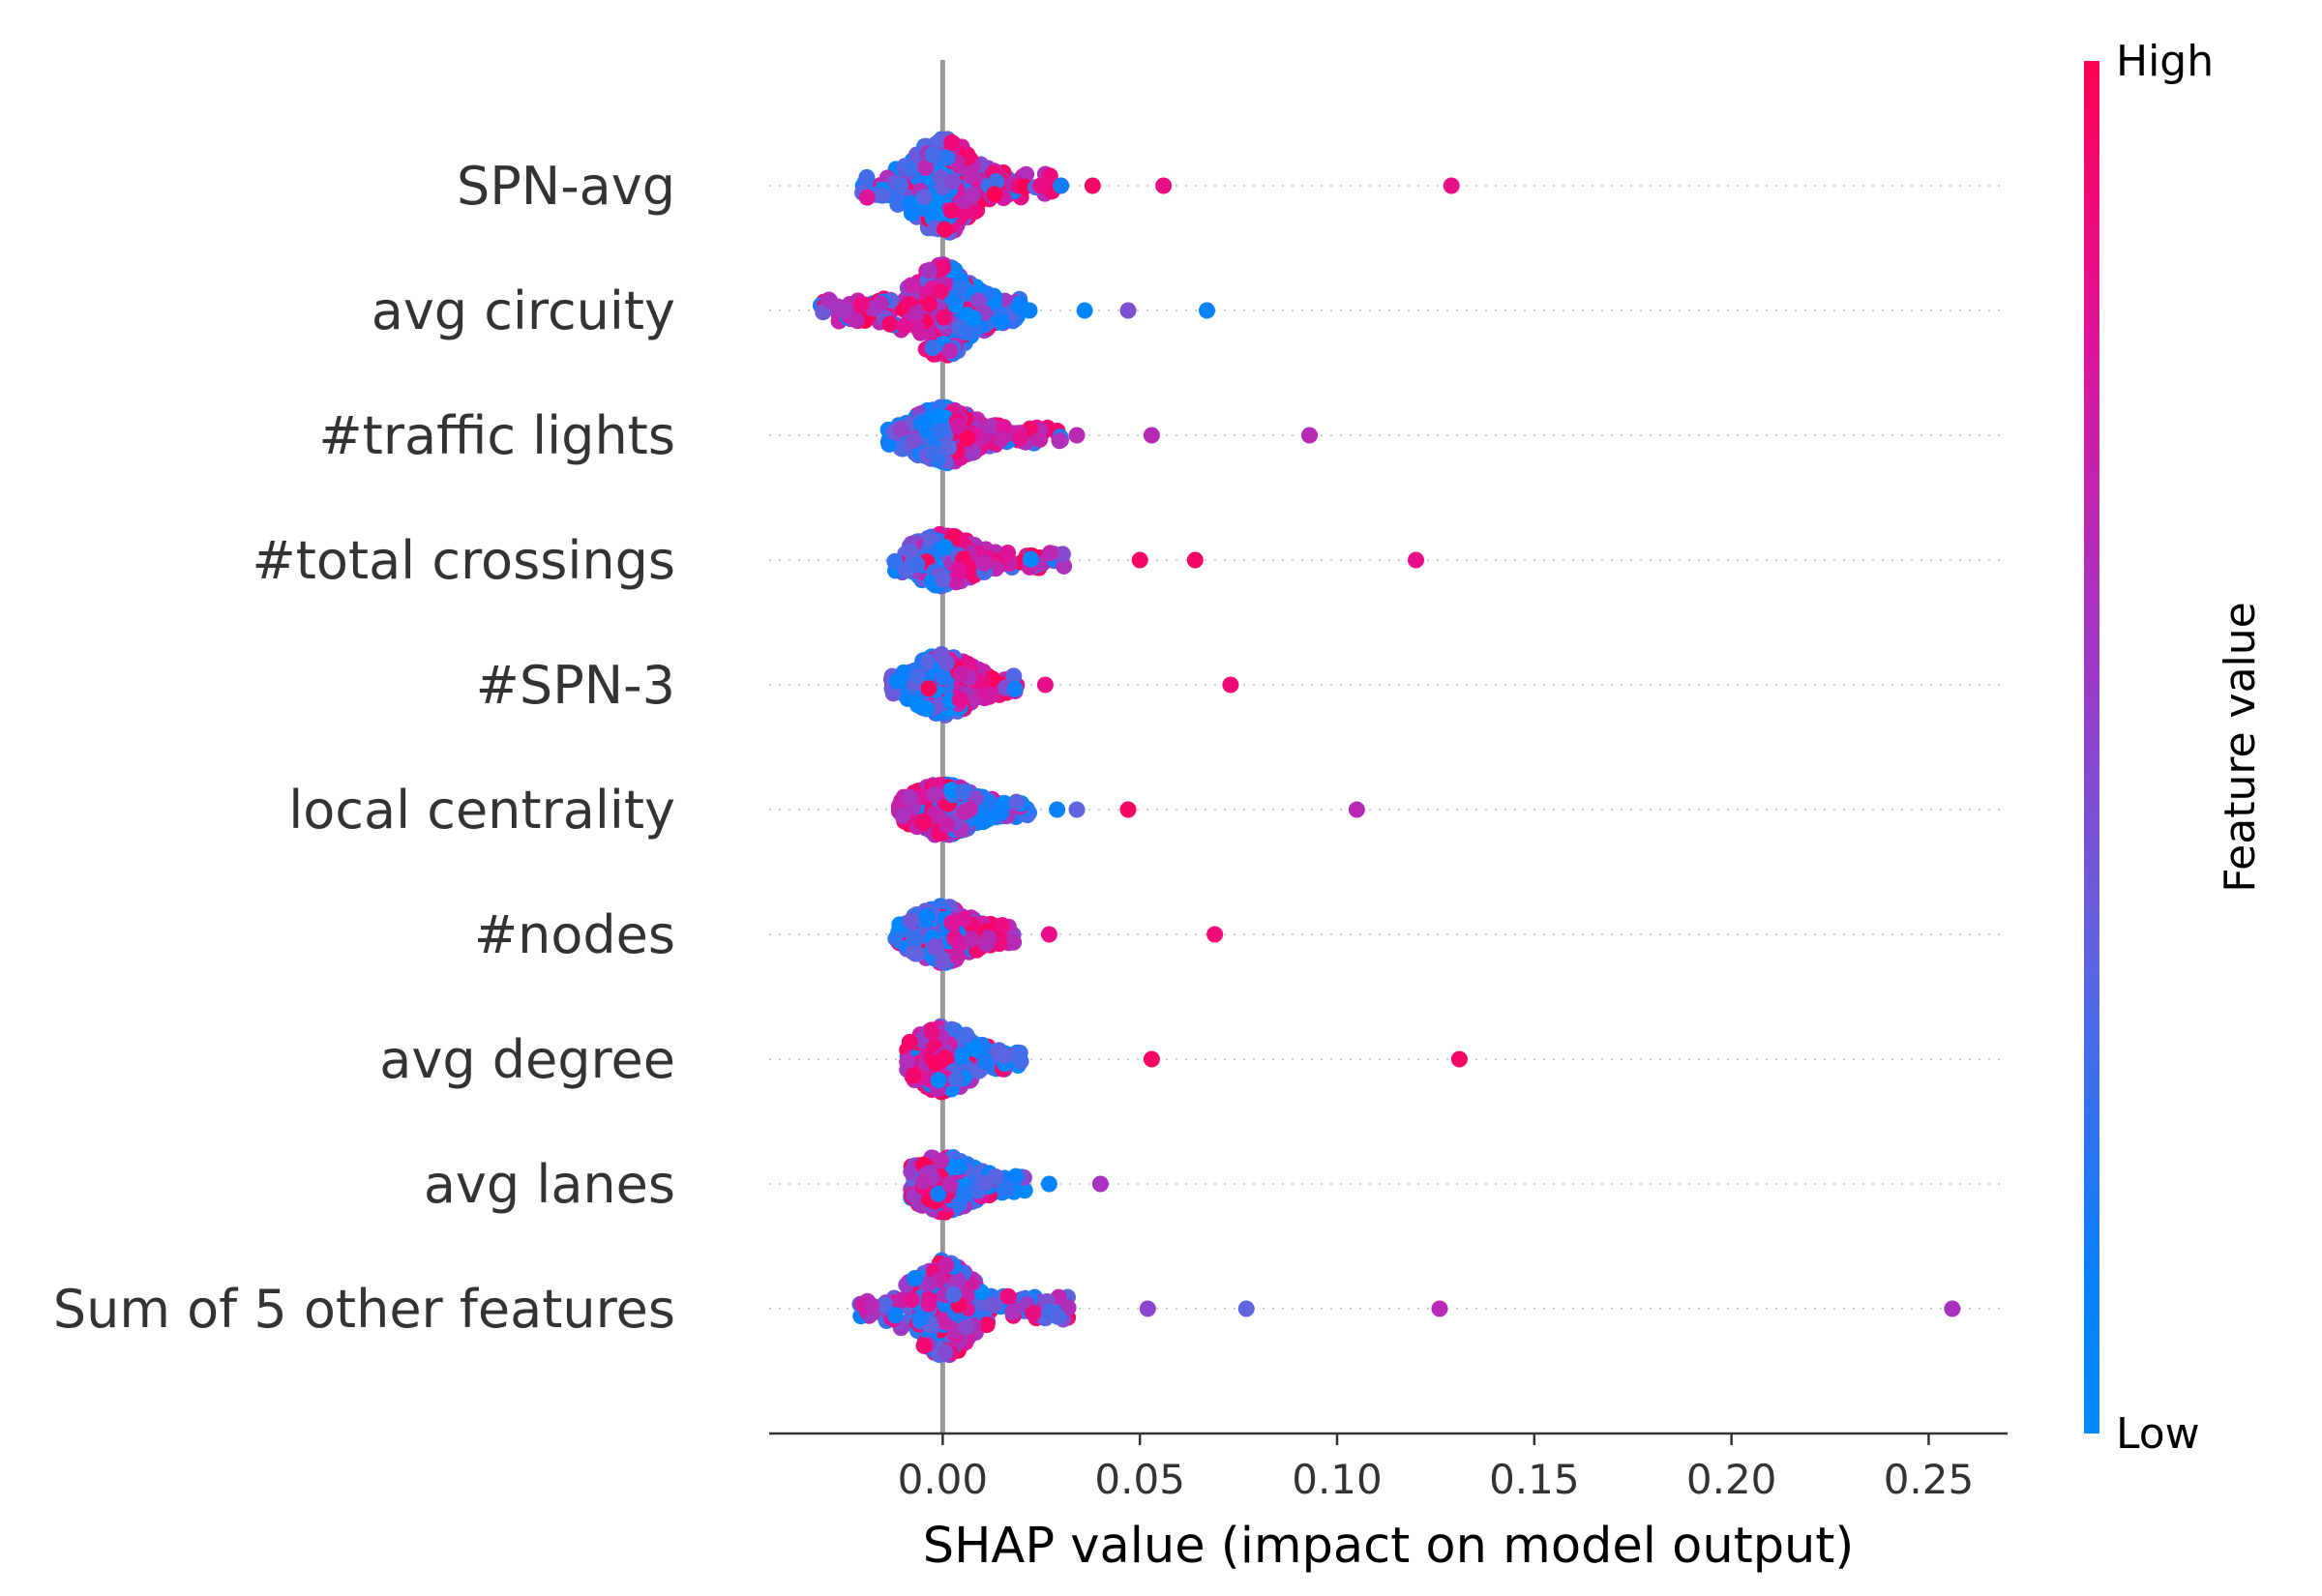  What do you see at coordinates (1389, 1546) in the screenshot?
I see `x-axis-title: SHAP value (impact on model output)` at bounding box center [1389, 1546].